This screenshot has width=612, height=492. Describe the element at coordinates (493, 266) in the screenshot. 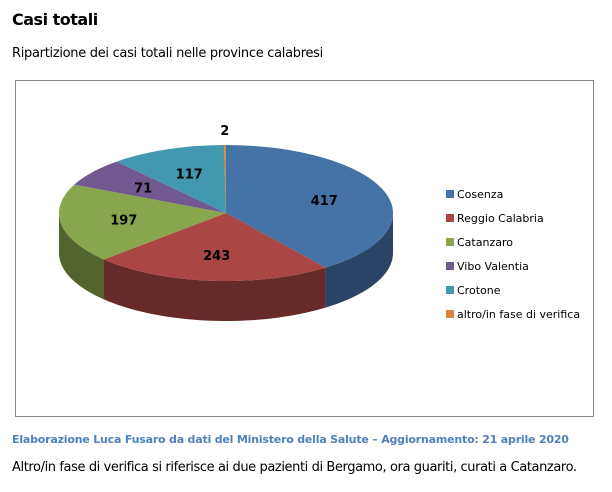

I see `legend-label: Vibo Valentia` at that location.